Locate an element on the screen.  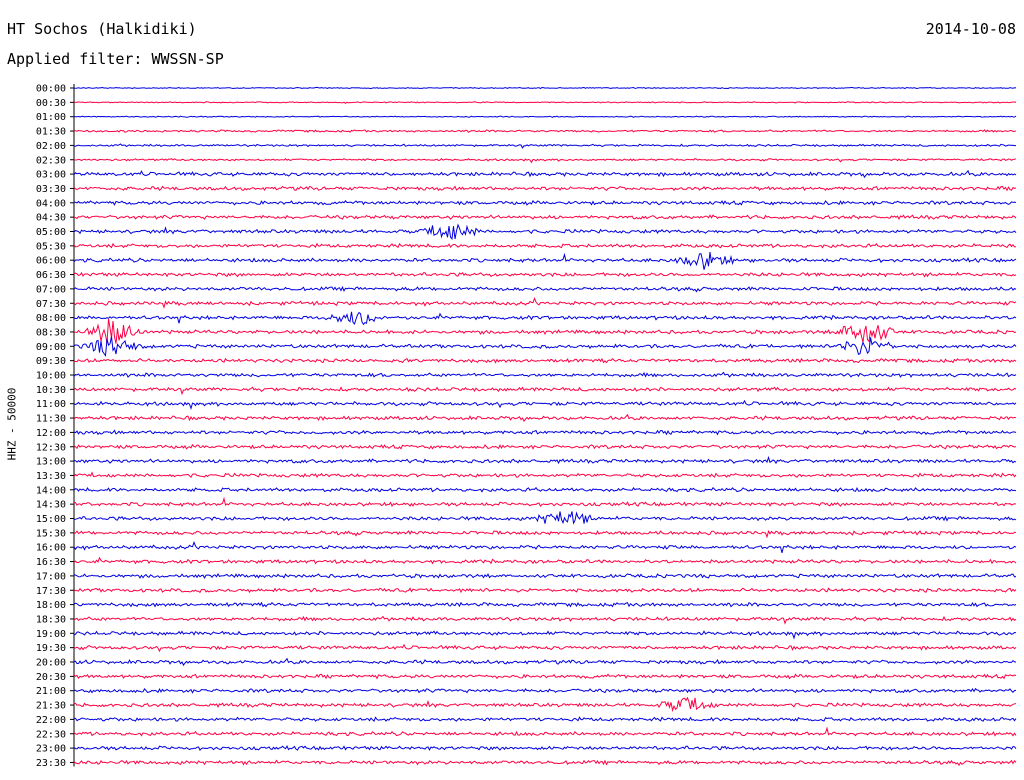
row-tick-label: 03:00 is located at coordinates (51, 175).